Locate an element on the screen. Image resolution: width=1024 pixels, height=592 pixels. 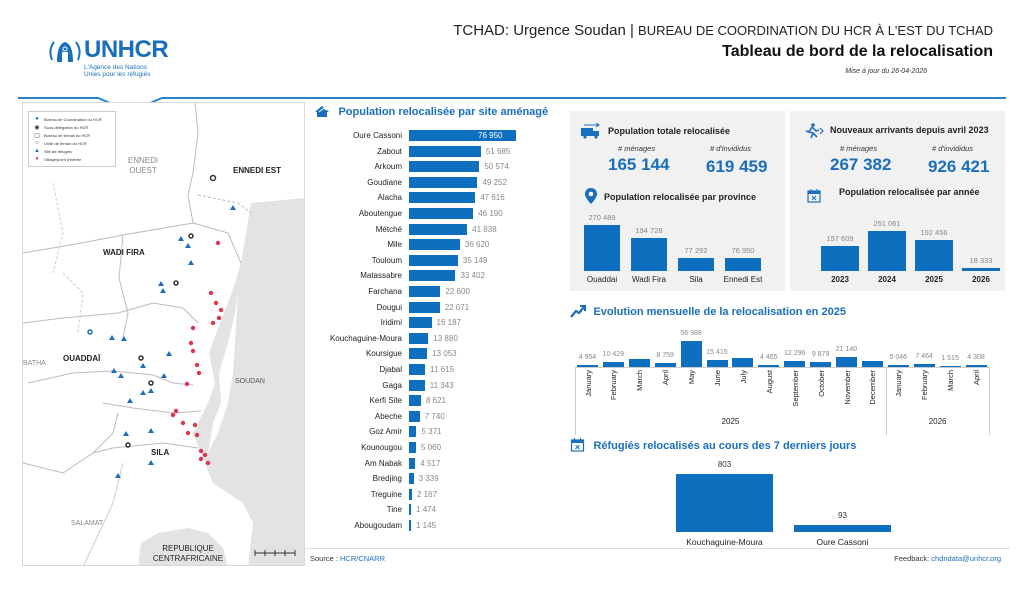
site-value-label: 16 187 is located at coordinates (448, 323).